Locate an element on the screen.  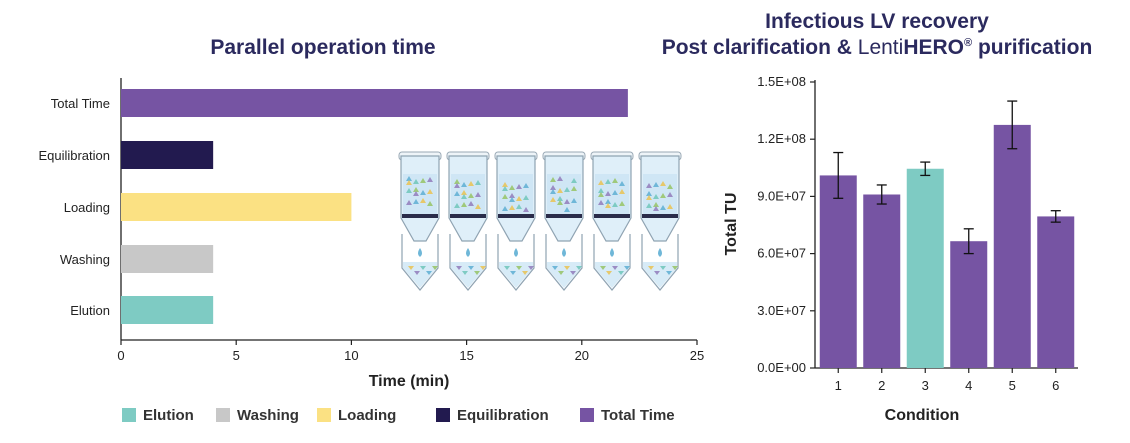
x-tick-label: 15 is located at coordinates (466, 355).